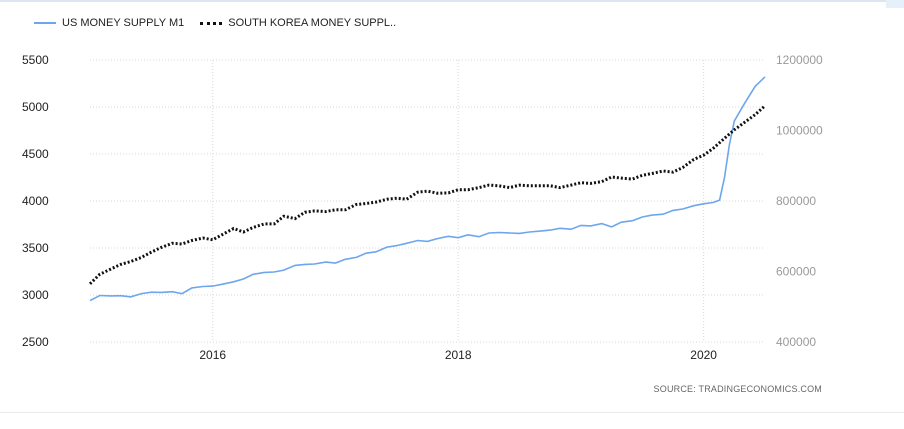 The width and height of the screenshot is (904, 429). I want to click on right-tick-label: 1200000, so click(799, 60).